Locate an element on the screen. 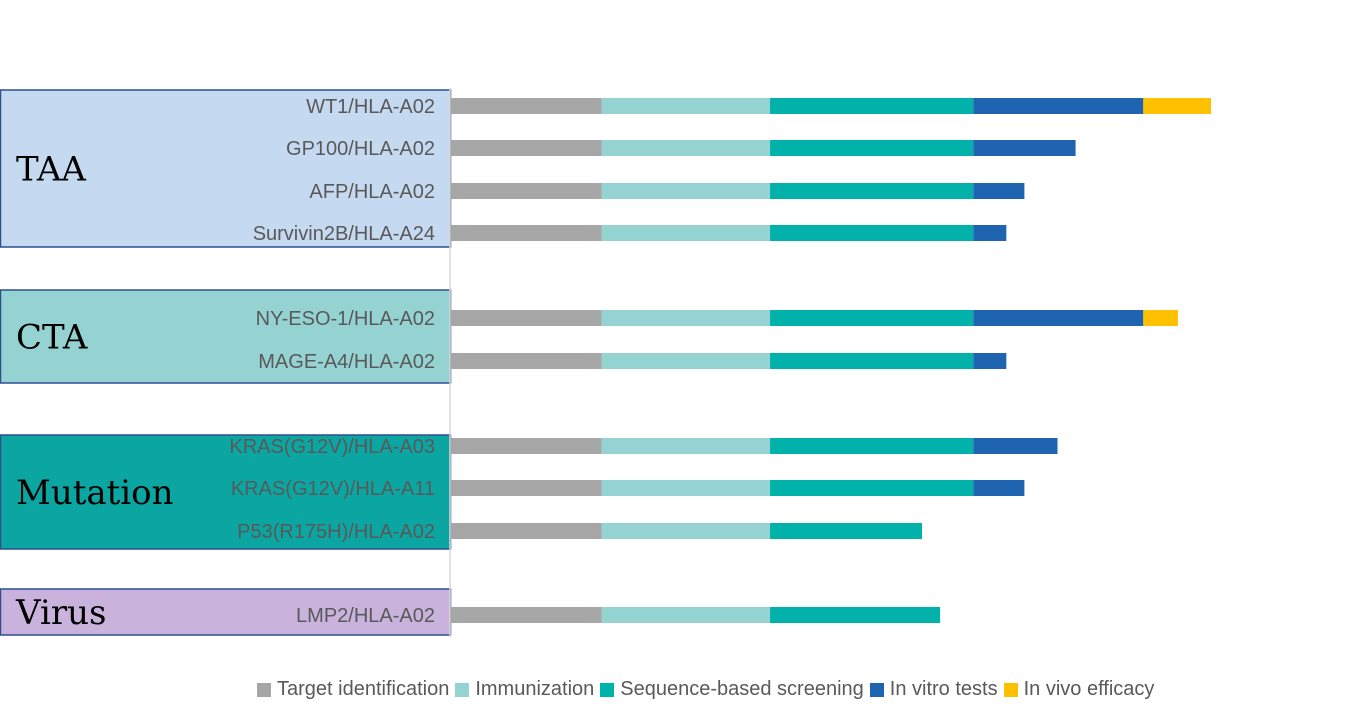 The image size is (1355, 723). legend-item: In vivo efficacy is located at coordinates (1079, 689).